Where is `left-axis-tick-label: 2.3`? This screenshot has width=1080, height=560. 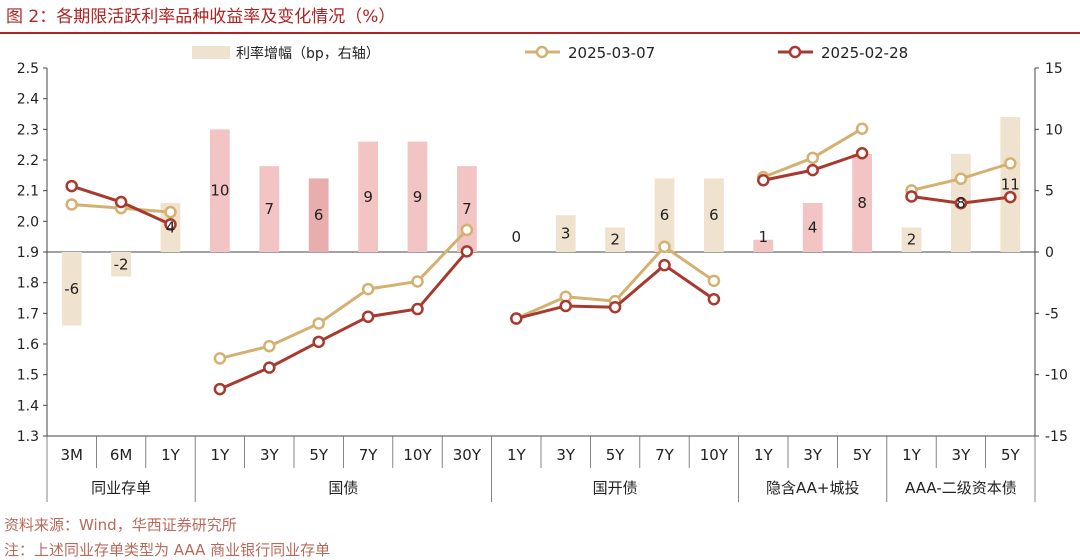
left-axis-tick-label: 2.3 is located at coordinates (28, 130).